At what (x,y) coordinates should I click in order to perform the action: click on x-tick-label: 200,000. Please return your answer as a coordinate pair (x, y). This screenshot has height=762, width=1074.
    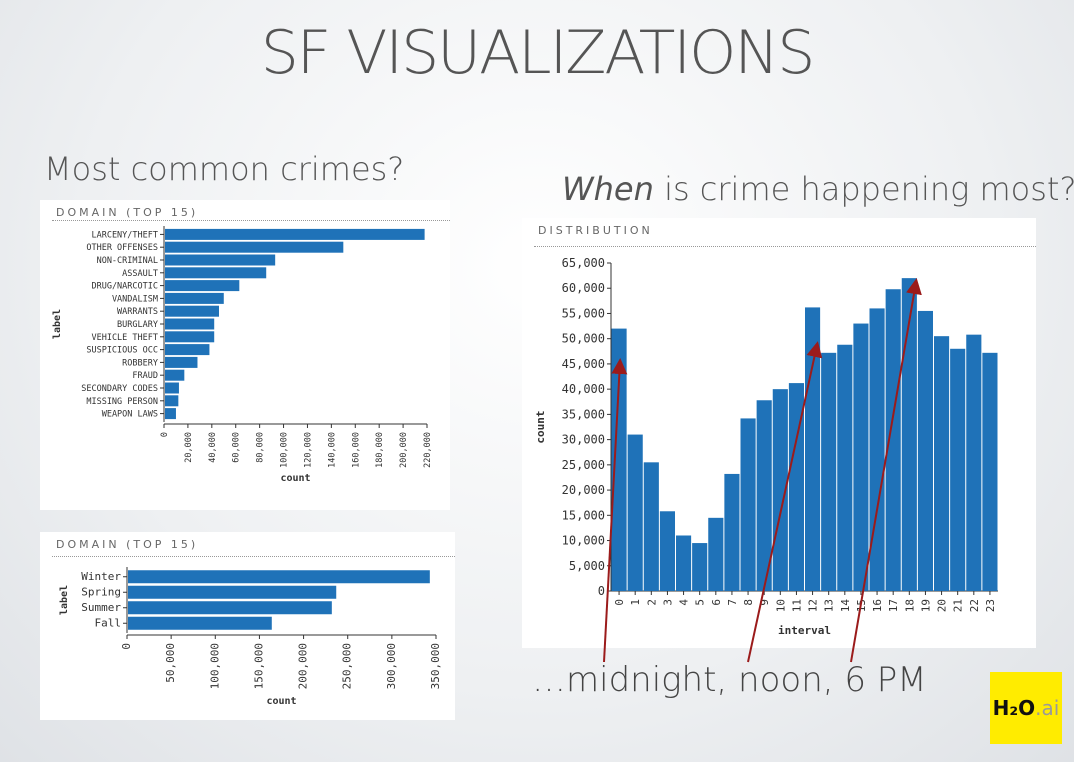
    Looking at the image, I should click on (303, 666).